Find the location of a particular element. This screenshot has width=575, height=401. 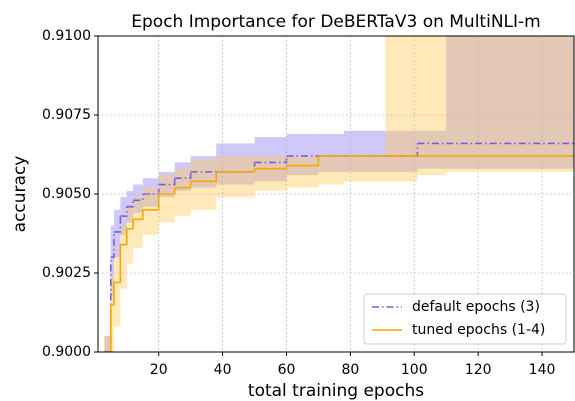

legend-label: tuned epochs (1-4) is located at coordinates (478, 330).